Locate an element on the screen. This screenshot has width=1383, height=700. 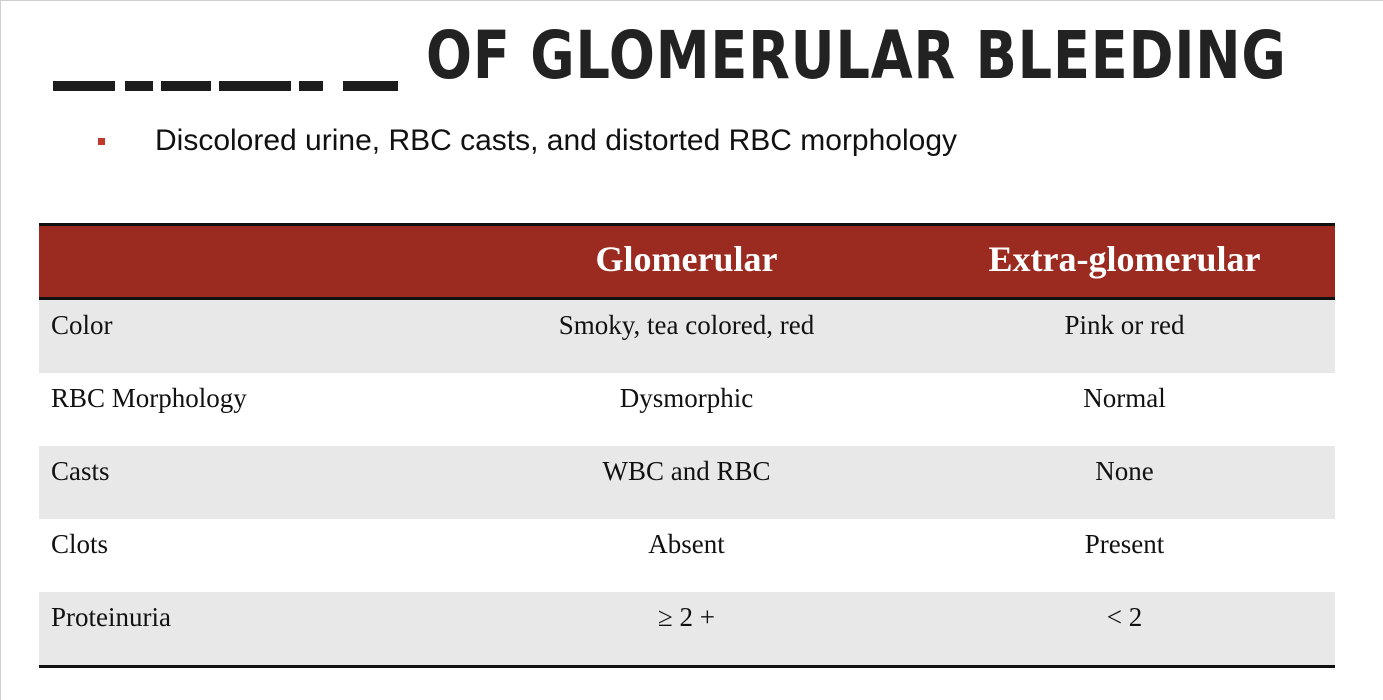
title-cut-off-text is located at coordinates (225, 88).